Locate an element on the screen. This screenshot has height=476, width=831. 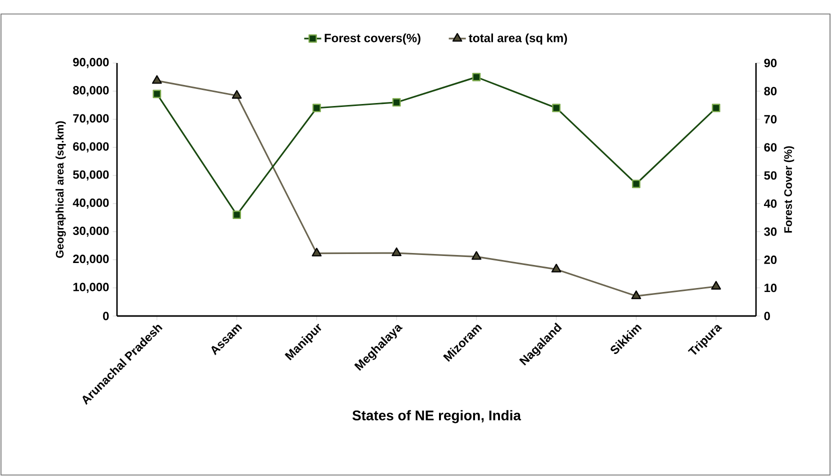
y2-tick-label: 50 is located at coordinates (770, 175).